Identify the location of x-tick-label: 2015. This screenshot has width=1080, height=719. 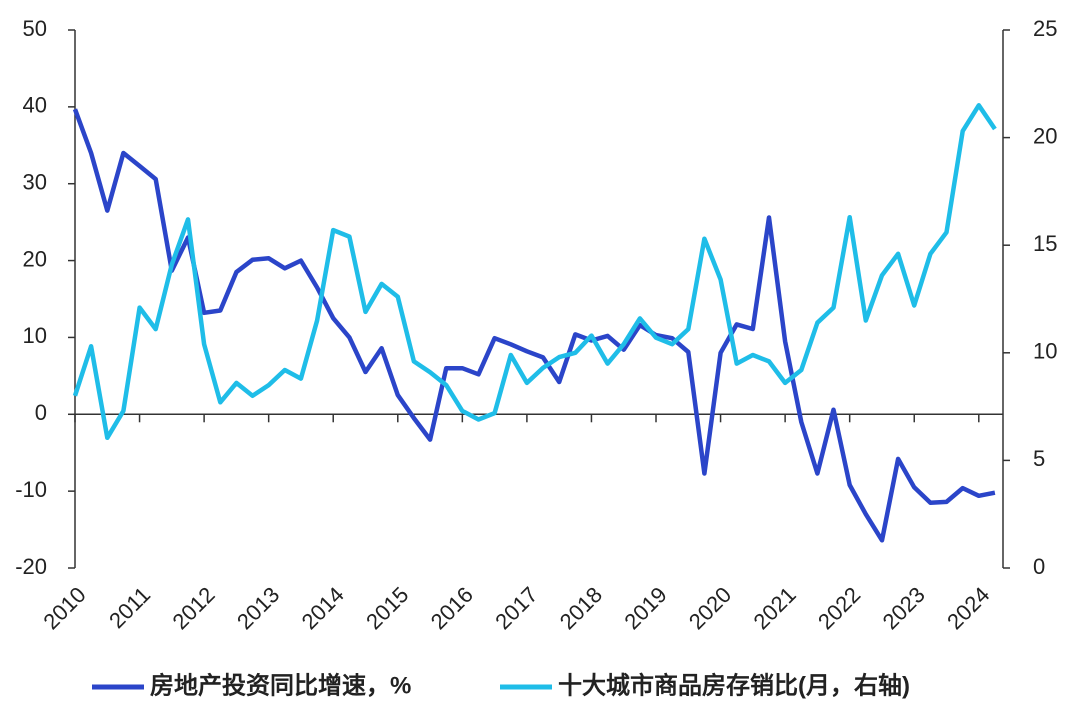
(387, 608).